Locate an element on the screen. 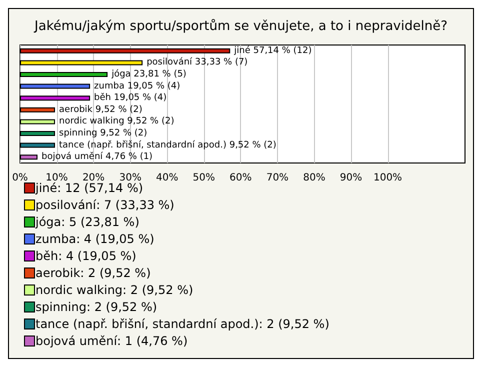 The image size is (480, 365). data-label: běh 19,05 % (4) is located at coordinates (130, 98).